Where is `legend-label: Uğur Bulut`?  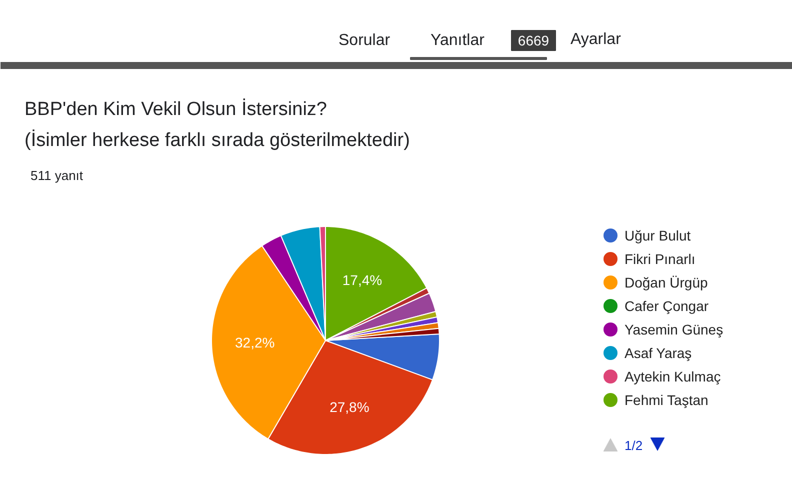
legend-label: Uğur Bulut is located at coordinates (657, 236).